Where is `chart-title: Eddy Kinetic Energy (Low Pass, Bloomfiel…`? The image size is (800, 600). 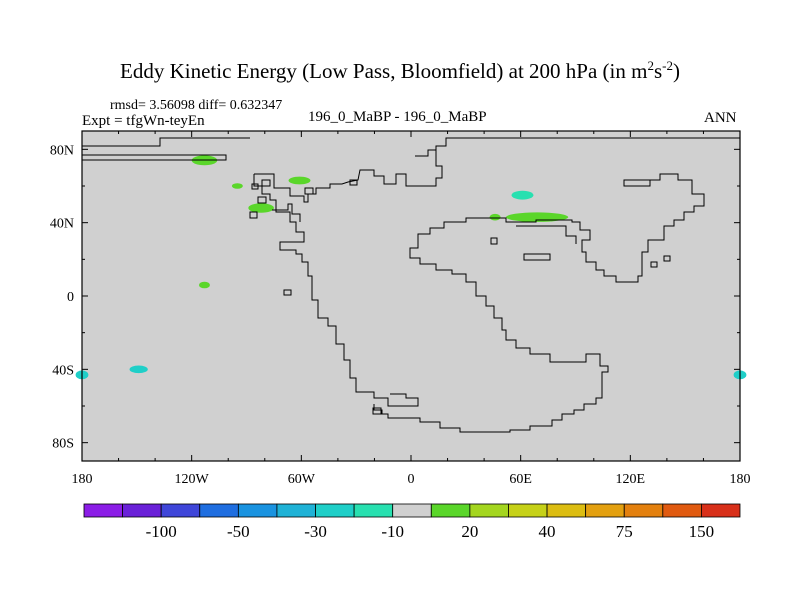 chart-title: Eddy Kinetic Energy (Low Pass, Bloomfiel… is located at coordinates (400, 71).